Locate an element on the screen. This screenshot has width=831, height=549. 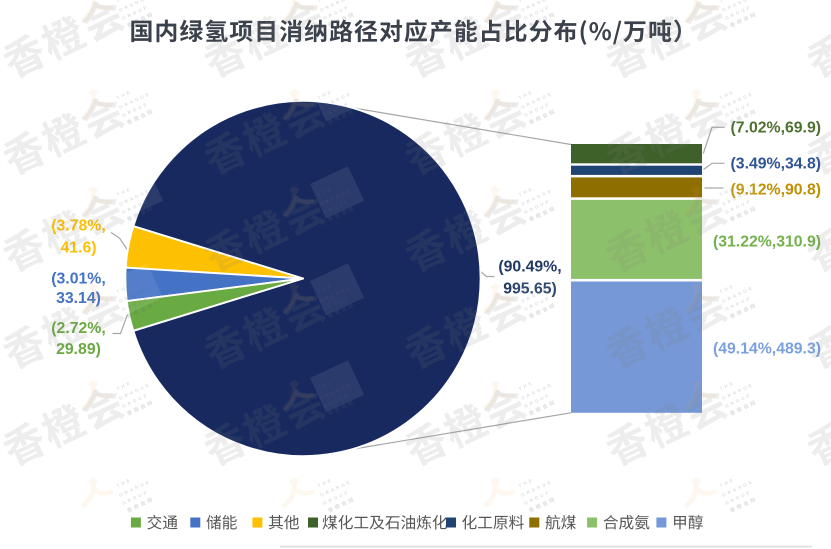
svg-text: (7.02%,69.9) is located at coordinates (776, 128).